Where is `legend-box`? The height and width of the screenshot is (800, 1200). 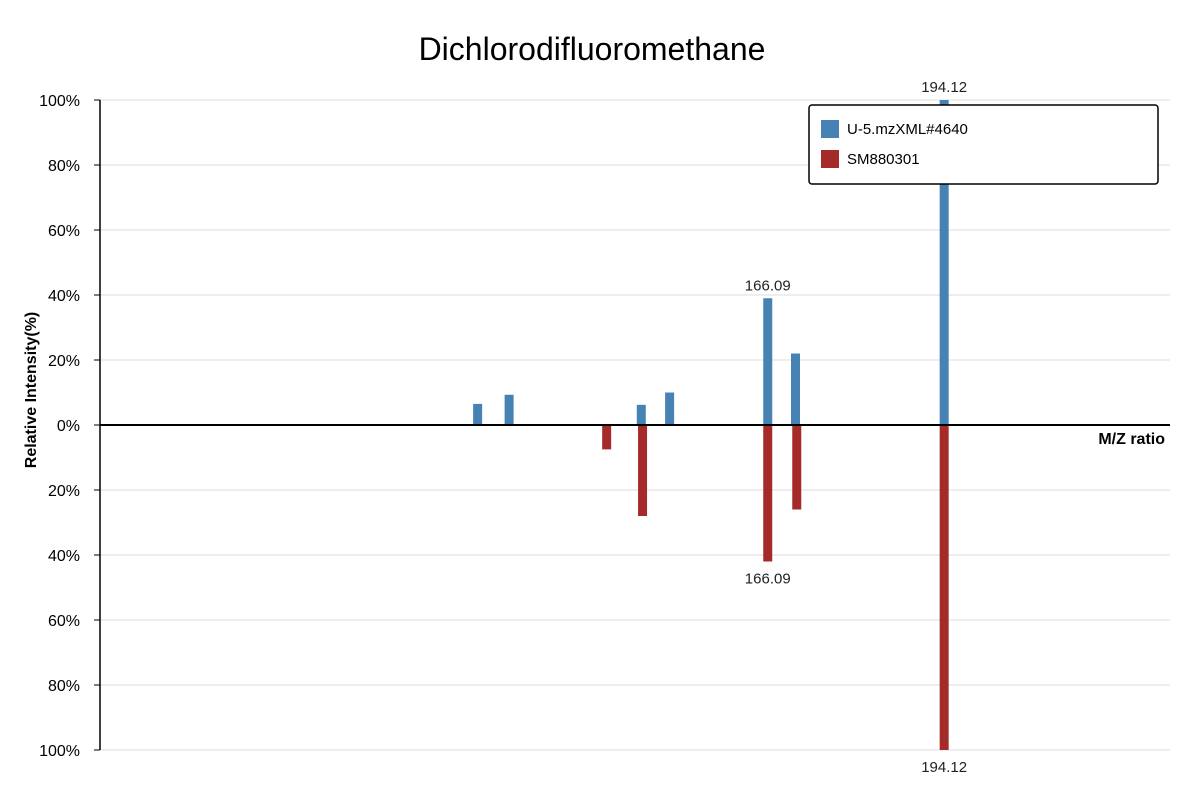 legend-box is located at coordinates (983, 144).